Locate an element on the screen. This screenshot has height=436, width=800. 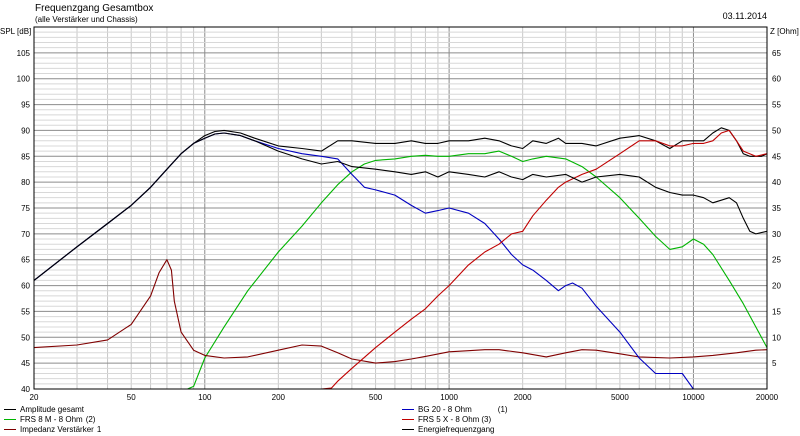
x-tick-label: 5000 is located at coordinates (620, 397).